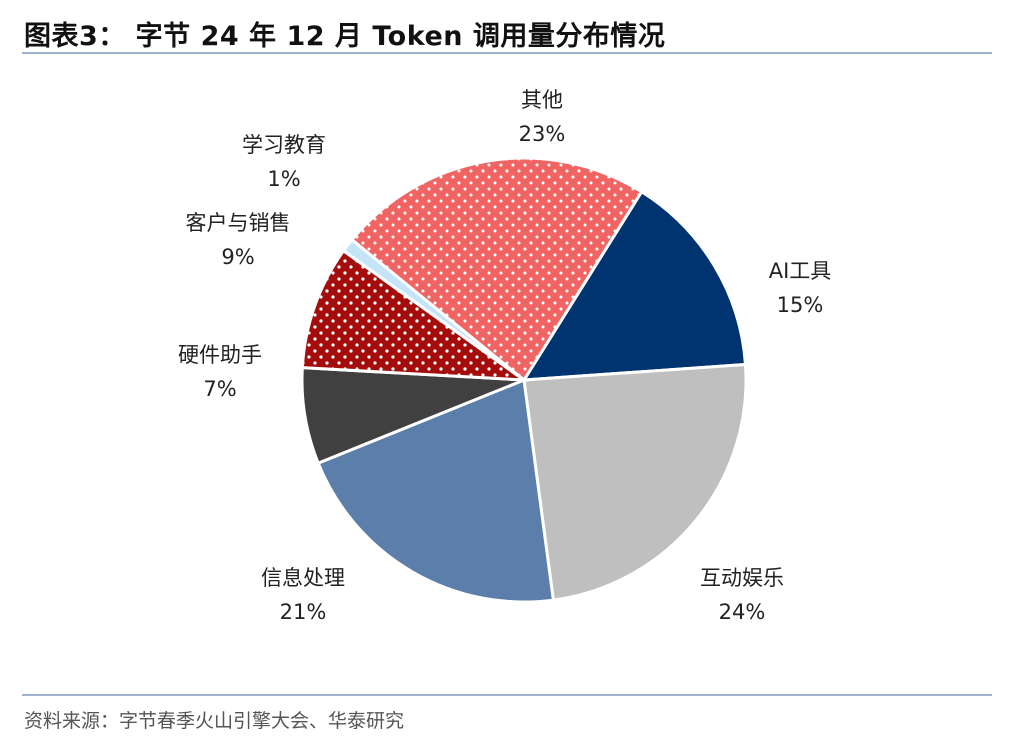 The height and width of the screenshot is (742, 1024). Describe the element at coordinates (214, 721) in the screenshot. I see `source-note: 资料来源：字节春季火山引擎大会、华泰研究` at that location.